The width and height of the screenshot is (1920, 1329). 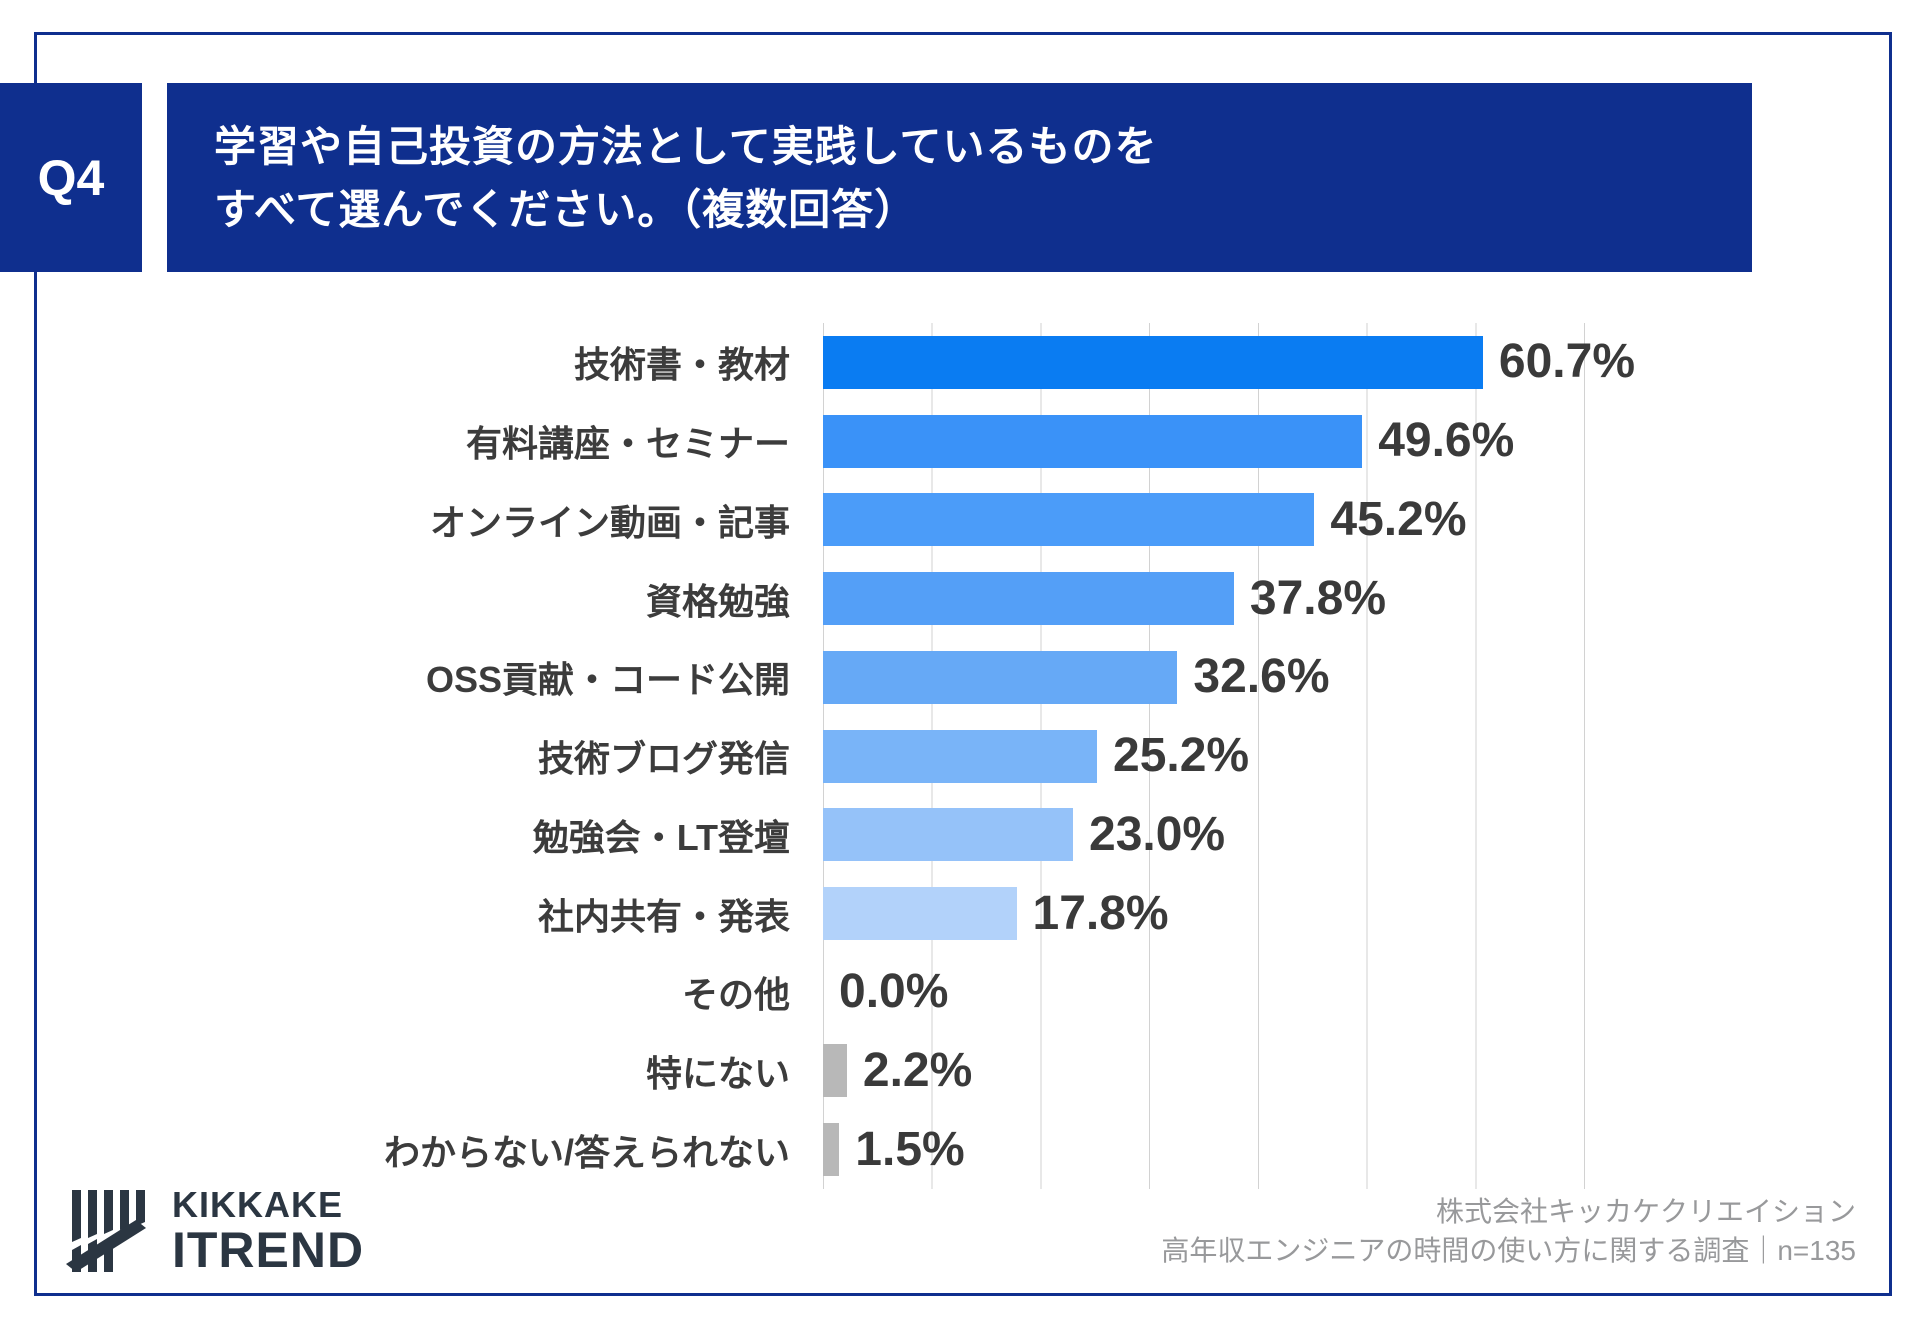 I want to click on value-label: 32.6%, so click(x=1261, y=677).